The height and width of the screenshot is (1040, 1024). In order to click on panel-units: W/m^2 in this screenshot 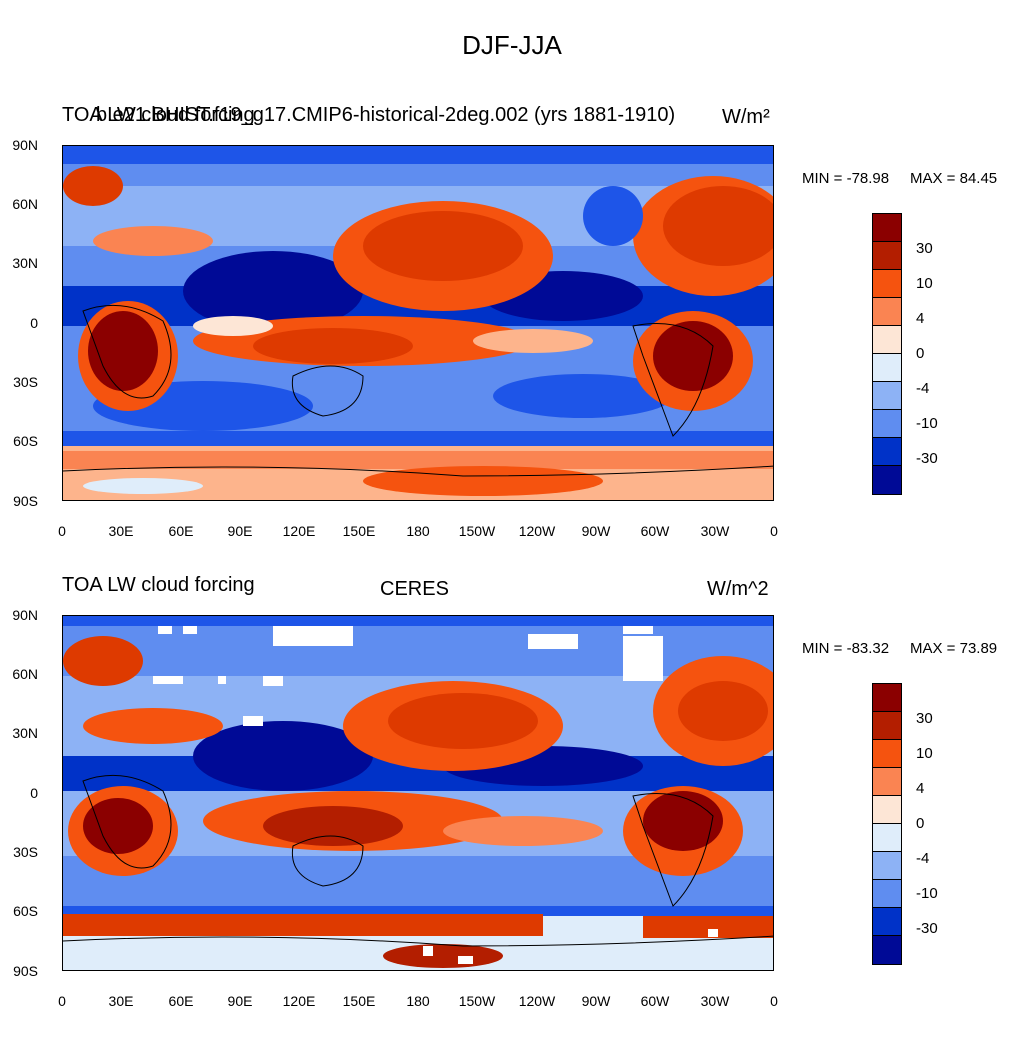, I will do `click(738, 589)`.